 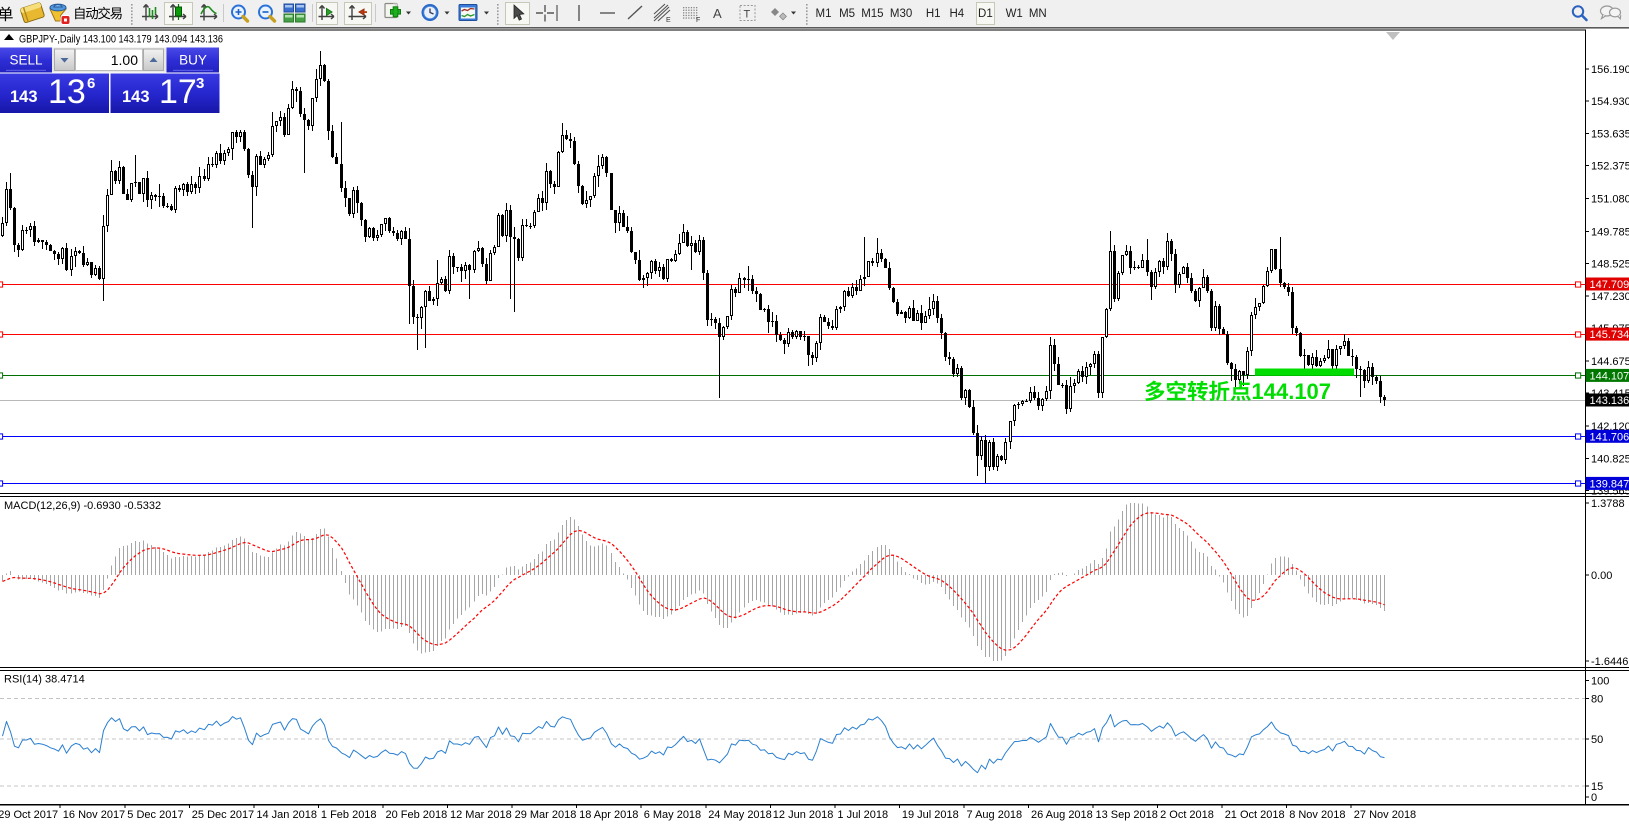 What do you see at coordinates (698, 20) in the screenshot?
I see `svg-text: F` at bounding box center [698, 20].